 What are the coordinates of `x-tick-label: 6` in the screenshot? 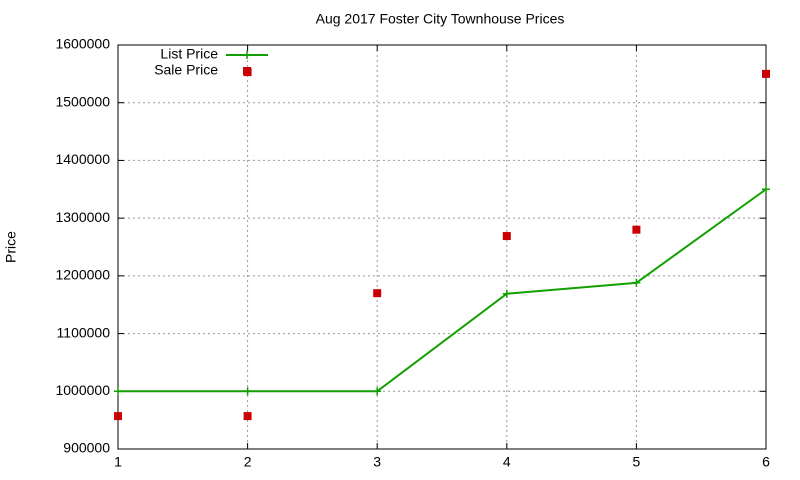 It's located at (766, 462).